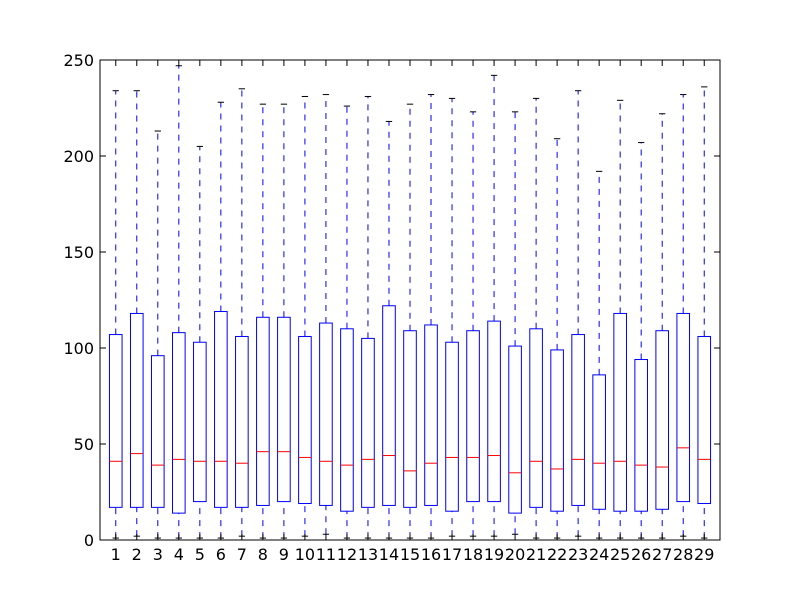 The height and width of the screenshot is (605, 800). Describe the element at coordinates (599, 554) in the screenshot. I see `x-tick-label: 24` at that location.